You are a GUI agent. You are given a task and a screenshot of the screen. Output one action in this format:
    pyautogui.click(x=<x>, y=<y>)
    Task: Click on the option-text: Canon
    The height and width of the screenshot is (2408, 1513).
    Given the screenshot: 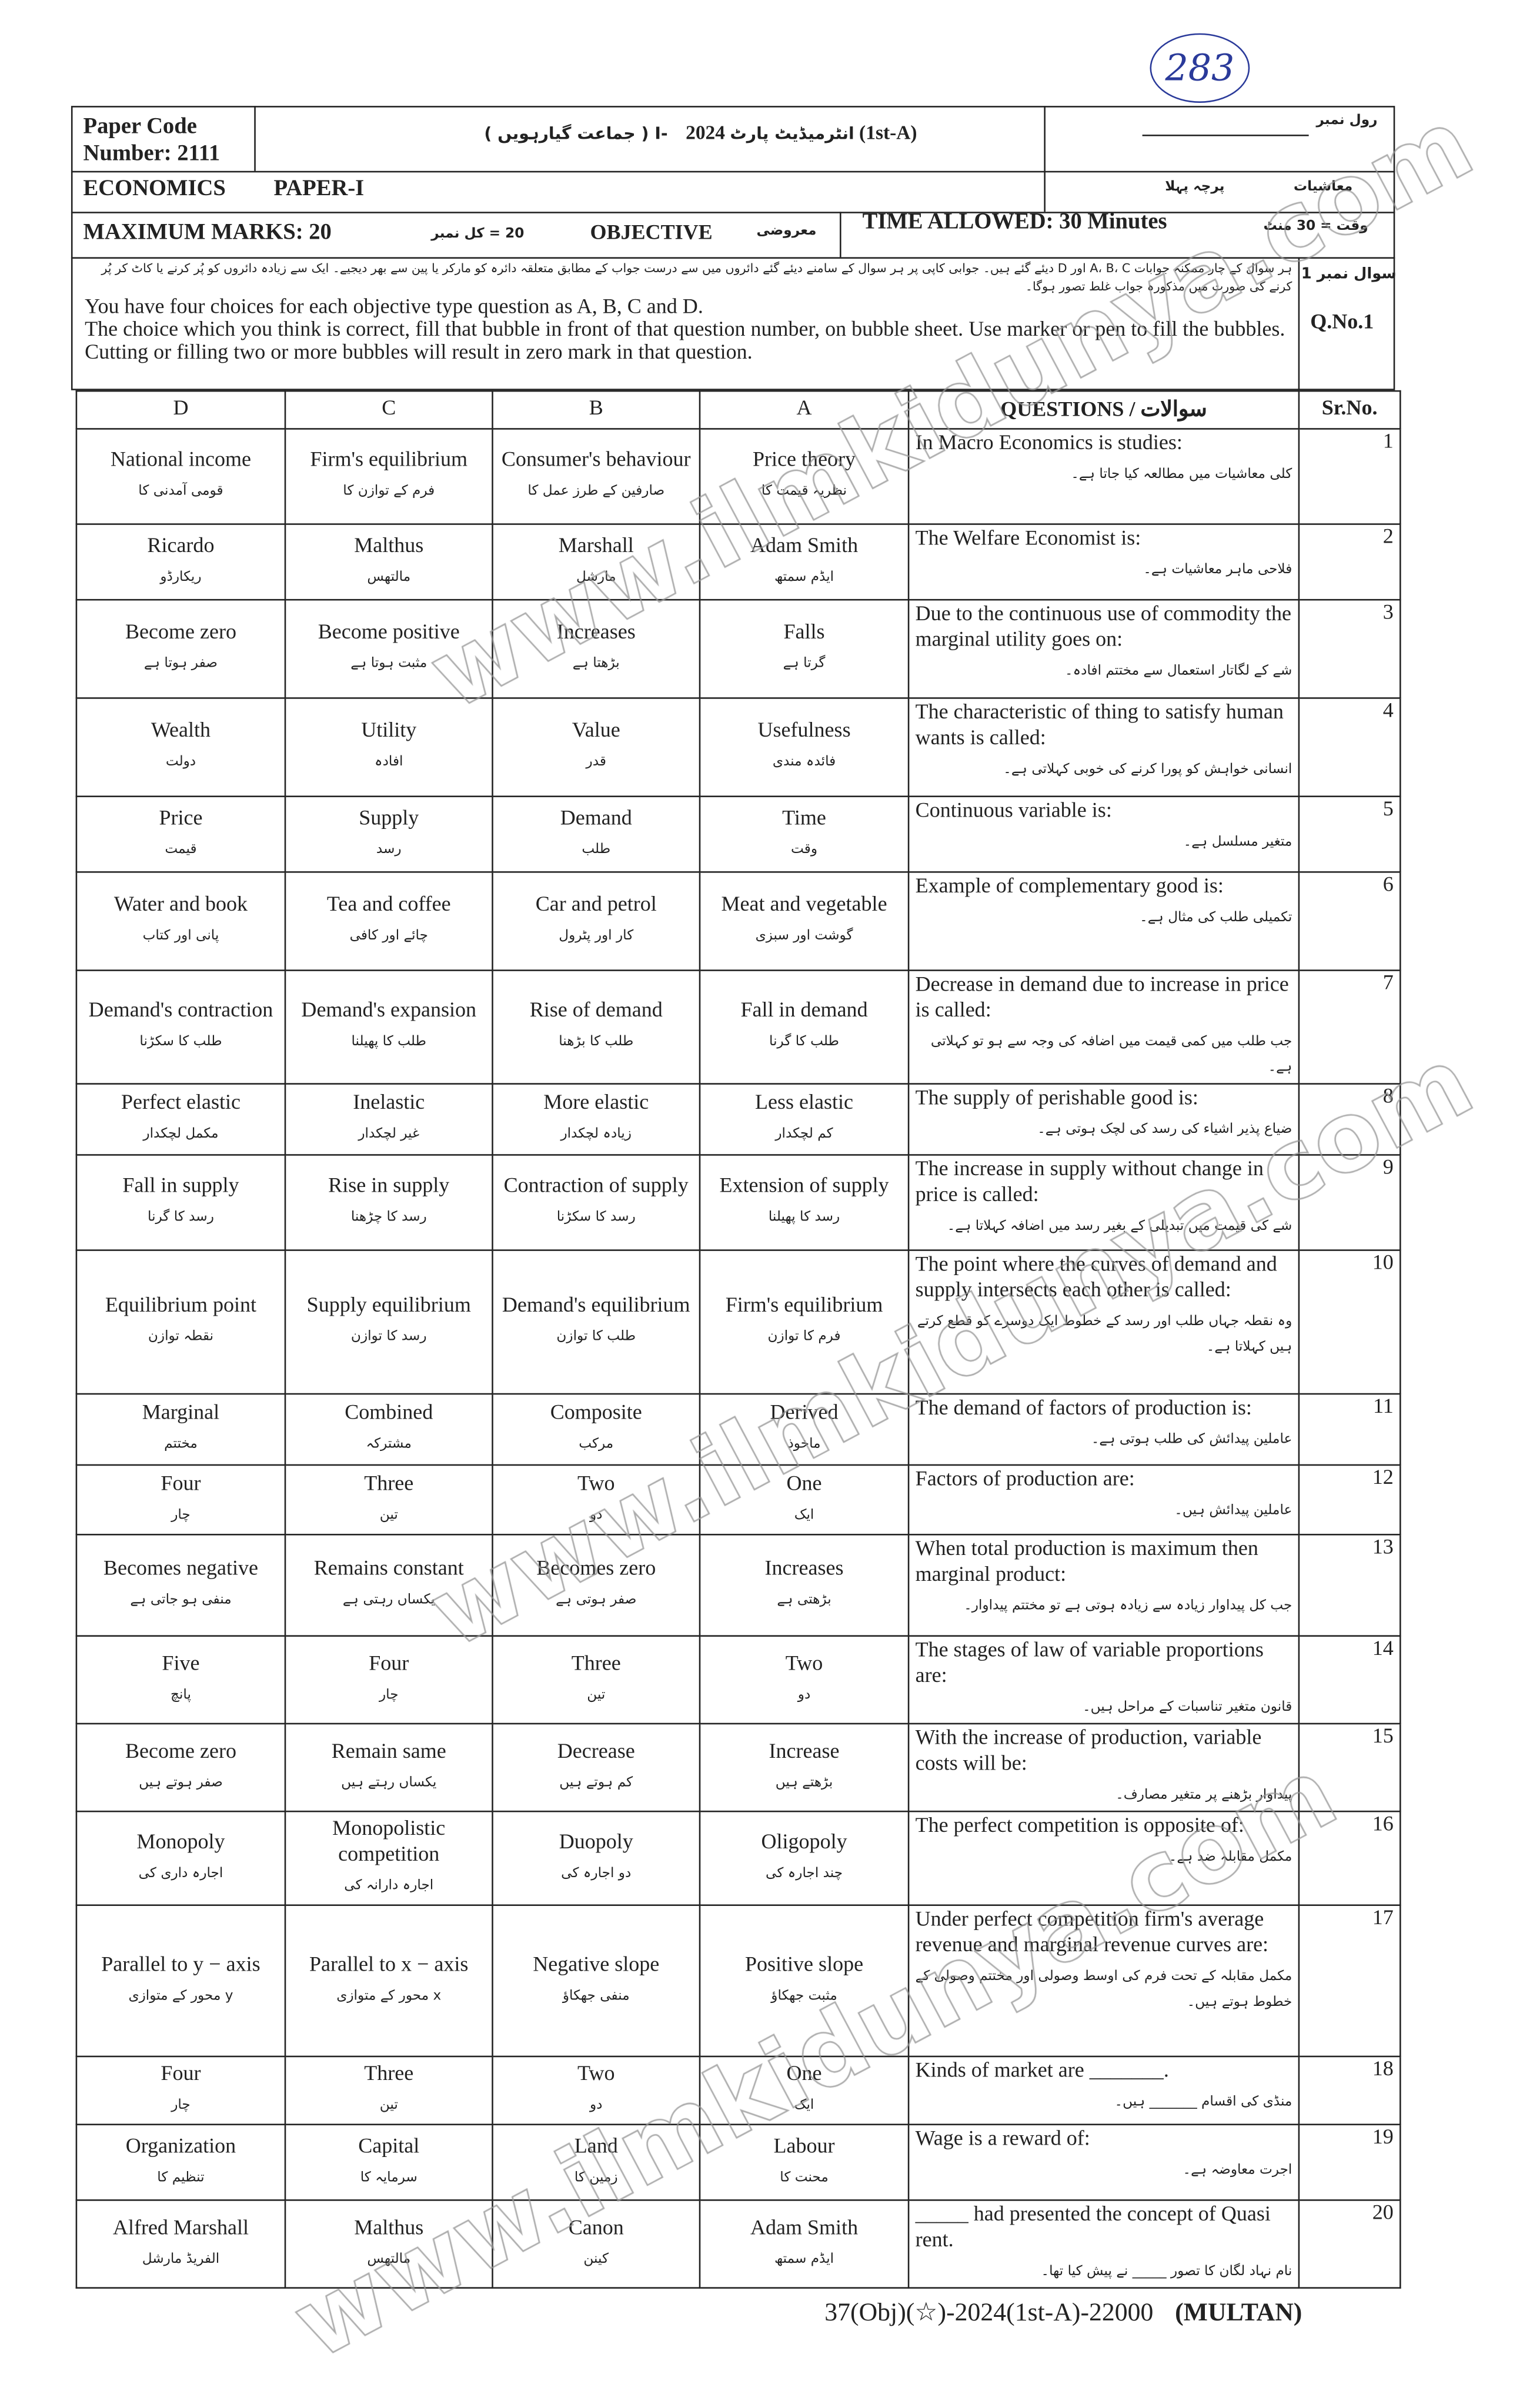 What is the action you would take?
    pyautogui.click(x=596, y=2228)
    